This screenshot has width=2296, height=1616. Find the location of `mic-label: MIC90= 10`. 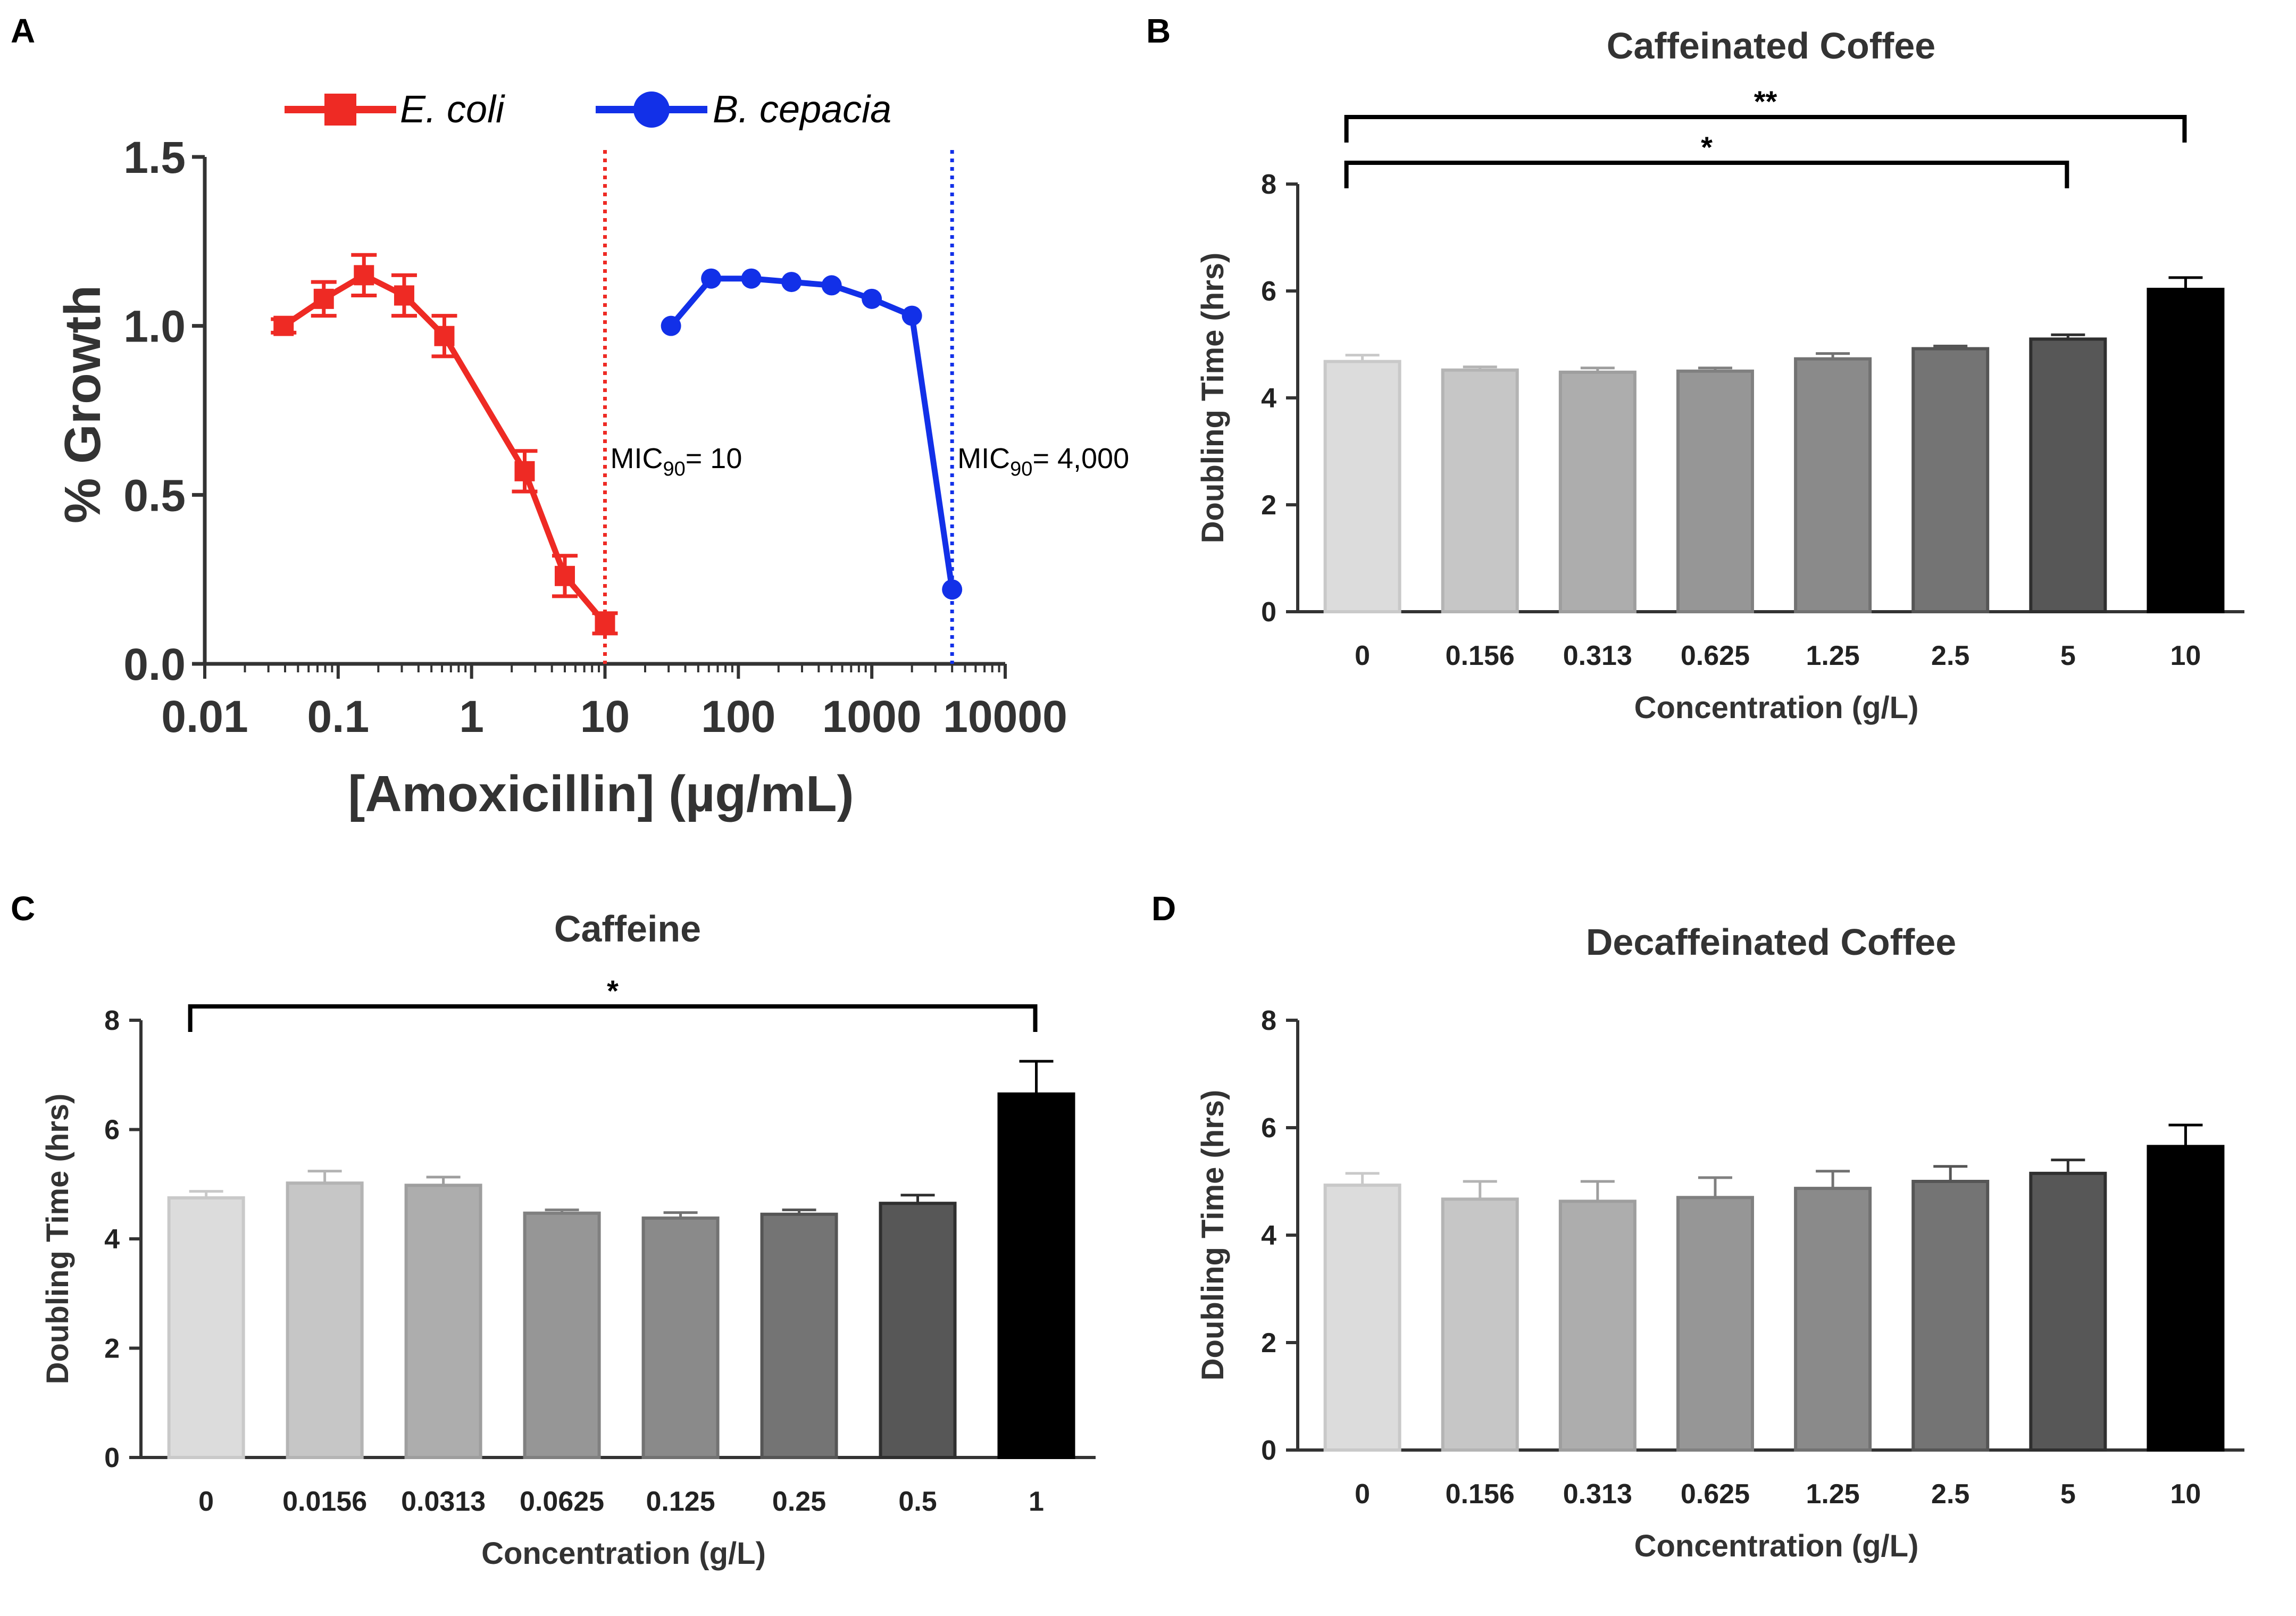

mic-label: MIC90= 10 is located at coordinates (676, 461).